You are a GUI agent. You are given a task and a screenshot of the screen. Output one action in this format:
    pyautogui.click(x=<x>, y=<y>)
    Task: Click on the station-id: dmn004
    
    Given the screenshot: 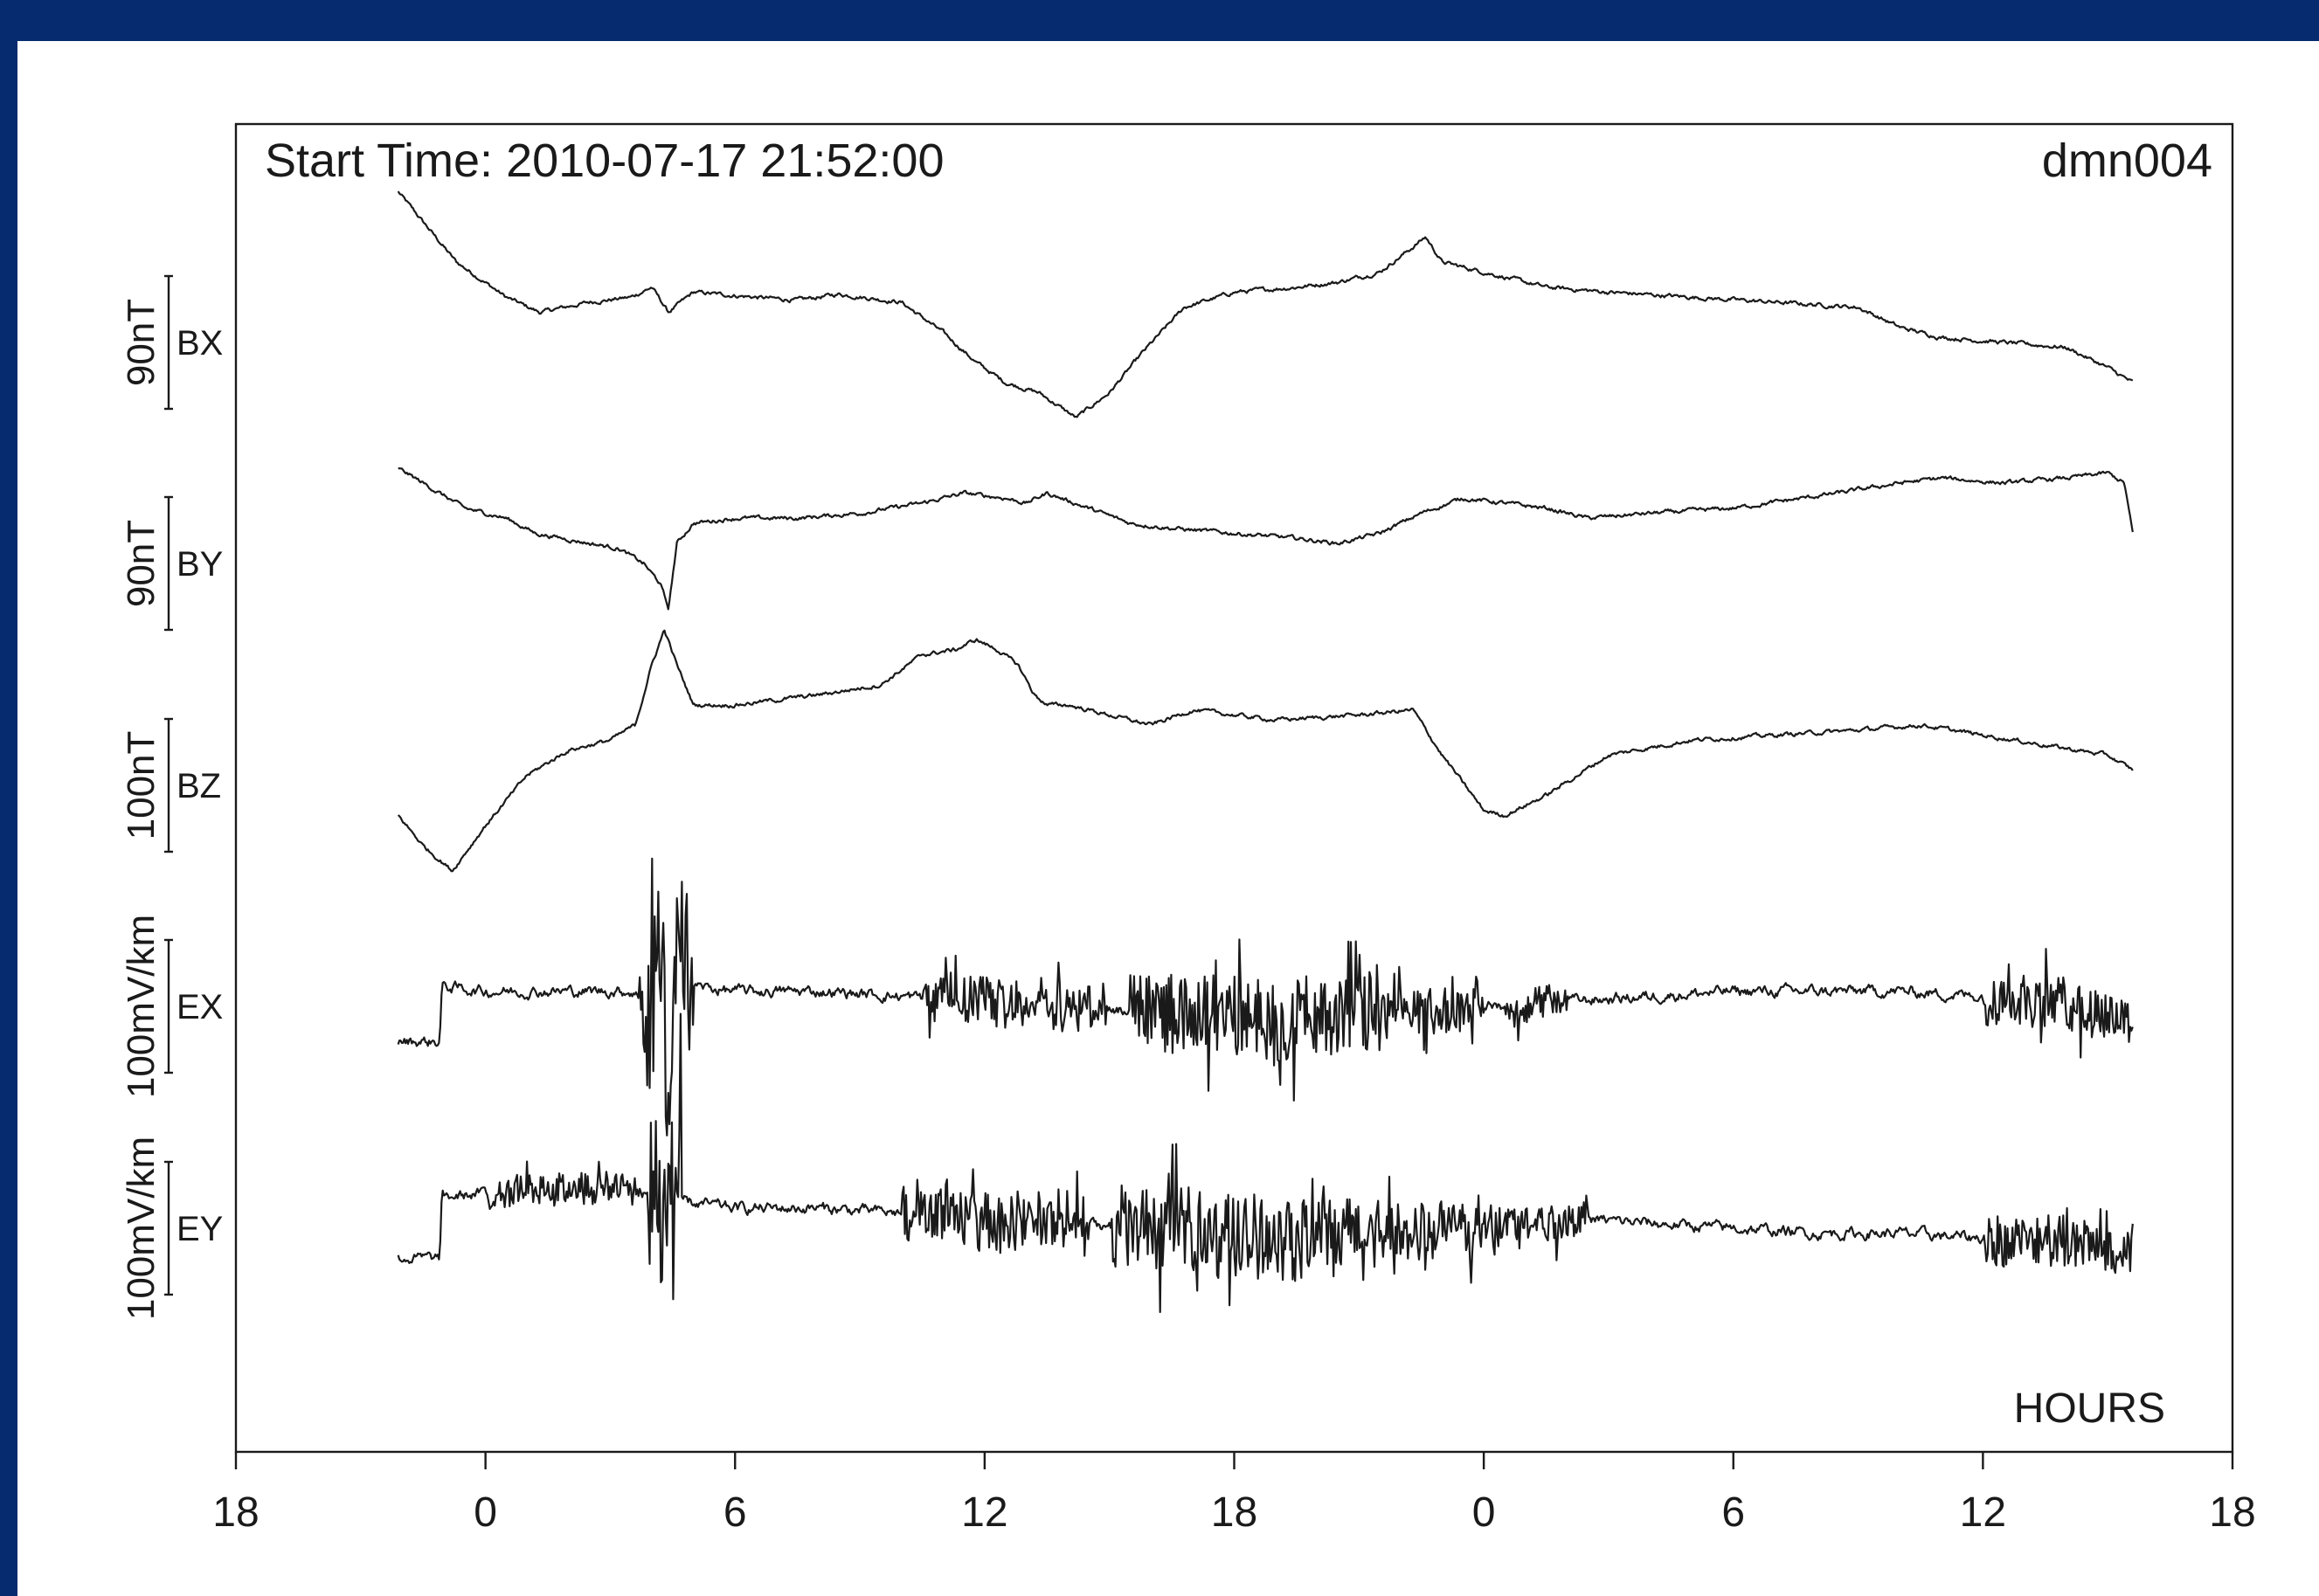 What is the action you would take?
    pyautogui.click(x=2127, y=161)
    